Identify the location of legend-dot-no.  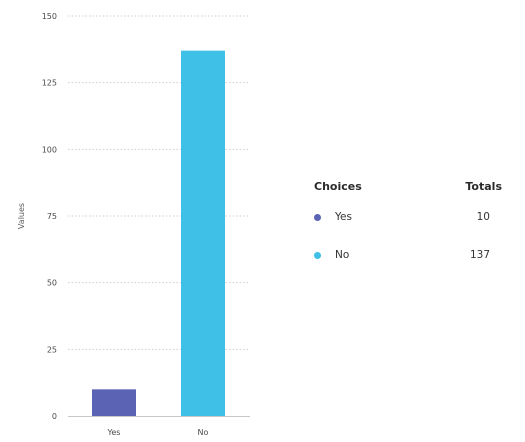
(317, 255).